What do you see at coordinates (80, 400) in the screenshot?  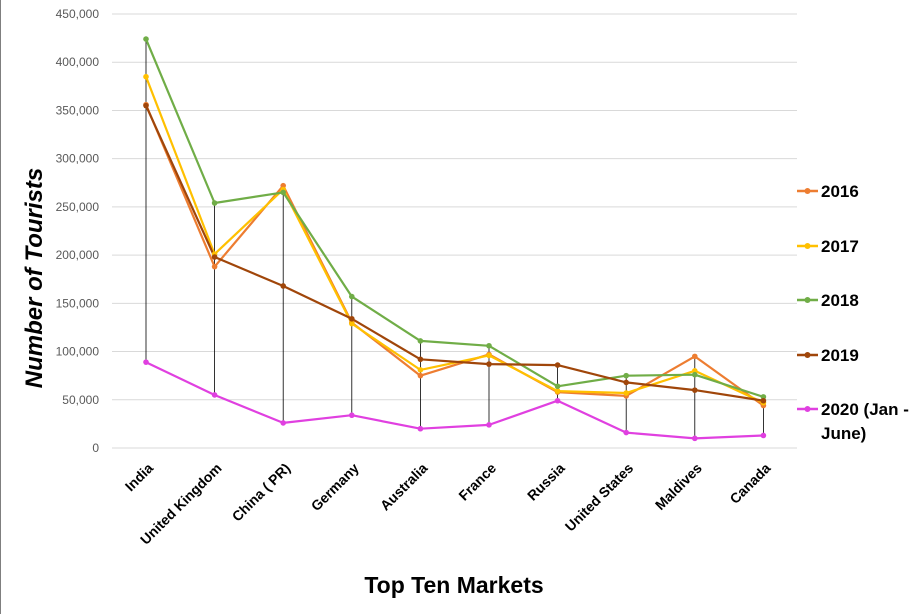 I see `y-tick-label: 50,000` at bounding box center [80, 400].